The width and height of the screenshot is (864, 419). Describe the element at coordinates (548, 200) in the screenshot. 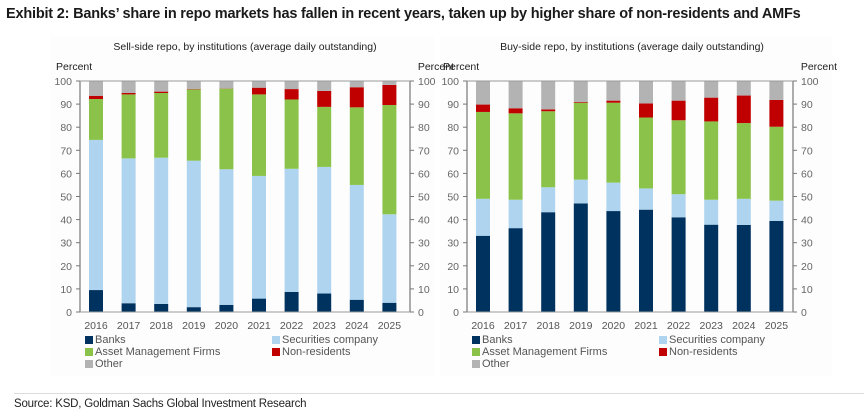

I see `buy-side-bar-securities-company-2018` at that location.